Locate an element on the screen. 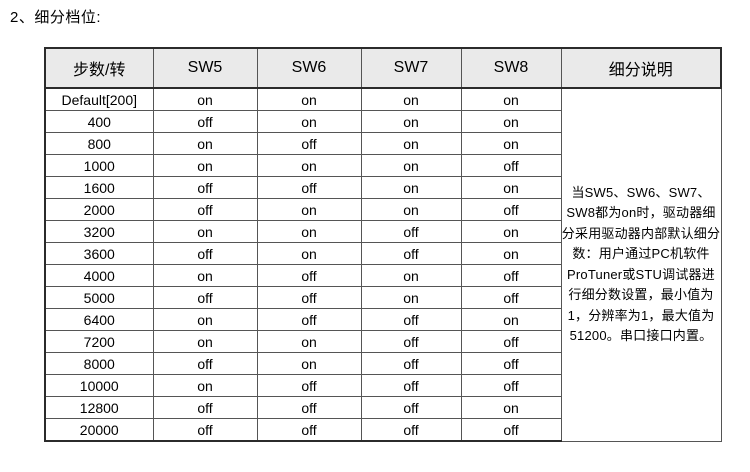  table-header: 步数/转 SW5 SW6 SW7 SW8 细分说明 is located at coordinates (383, 68).